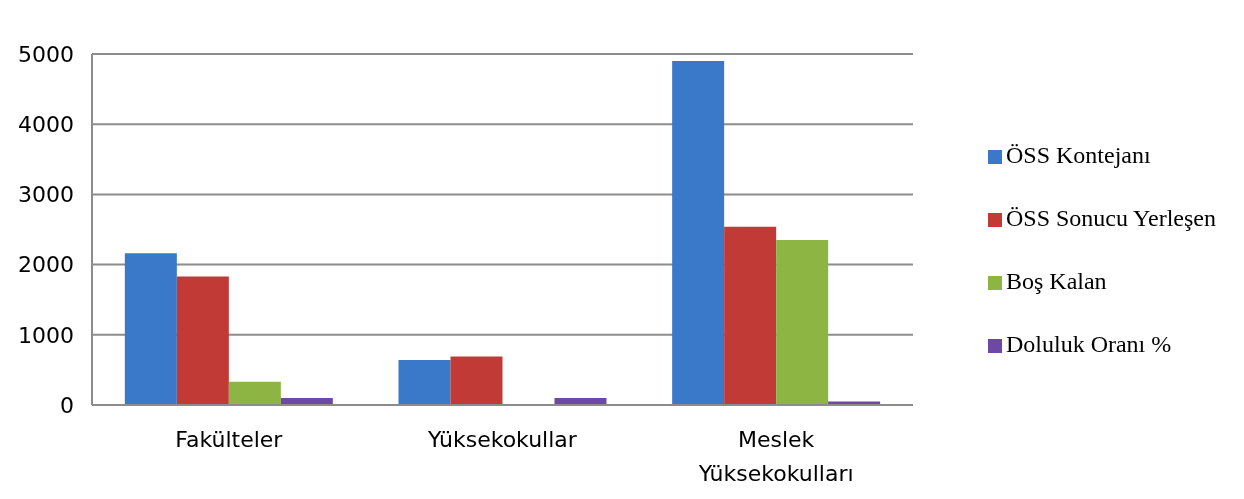 The height and width of the screenshot is (499, 1244). I want to click on x-tick-label: Yüksekokullar, so click(502, 439).